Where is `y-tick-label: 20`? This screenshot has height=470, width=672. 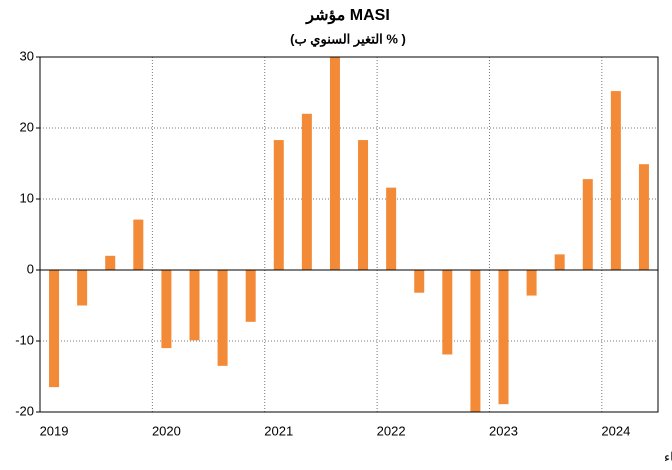 y-tick-label: 20 is located at coordinates (27, 126).